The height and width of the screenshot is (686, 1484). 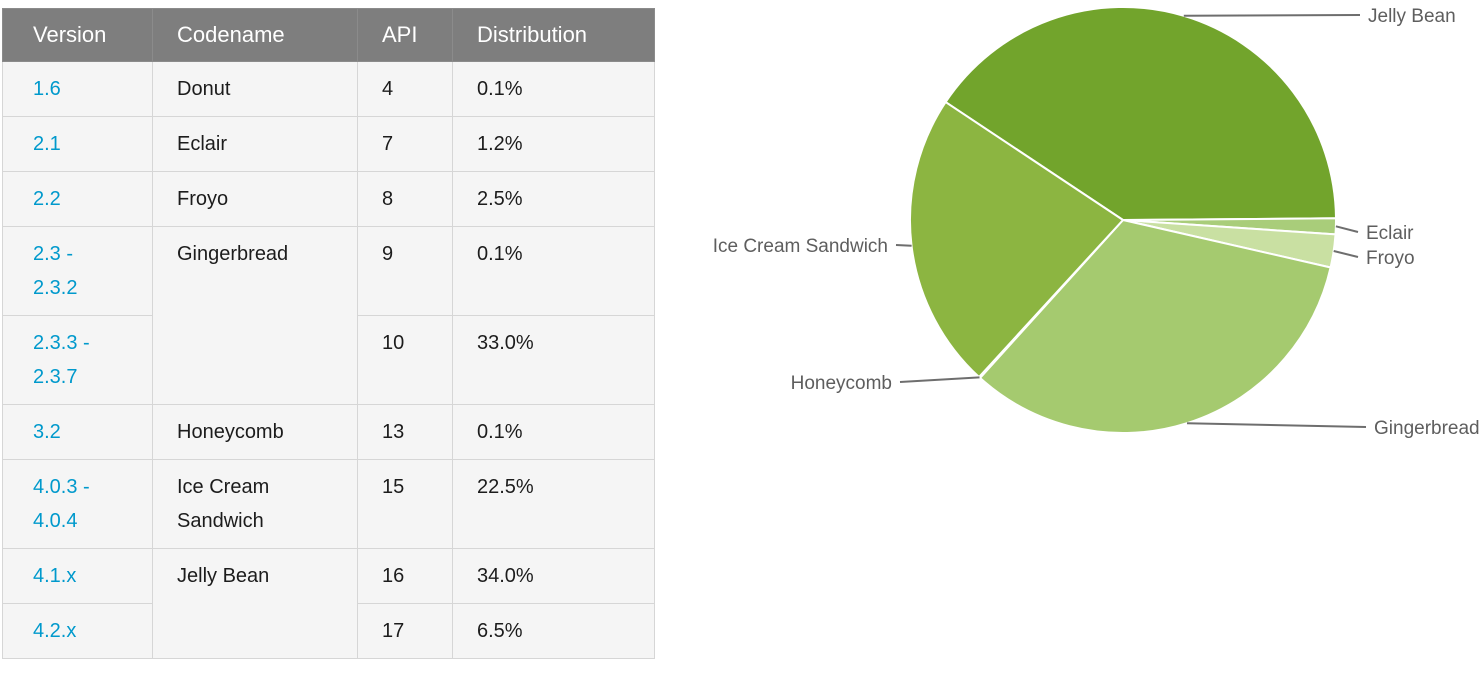 I want to click on cell-codename: Honeycomb, so click(x=255, y=432).